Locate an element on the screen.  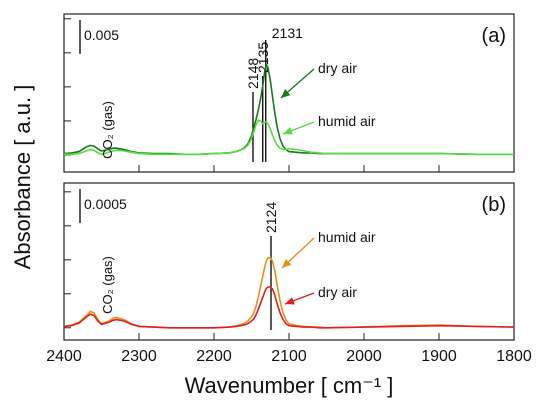
x-tick-label: 2400 is located at coordinates (64, 356).